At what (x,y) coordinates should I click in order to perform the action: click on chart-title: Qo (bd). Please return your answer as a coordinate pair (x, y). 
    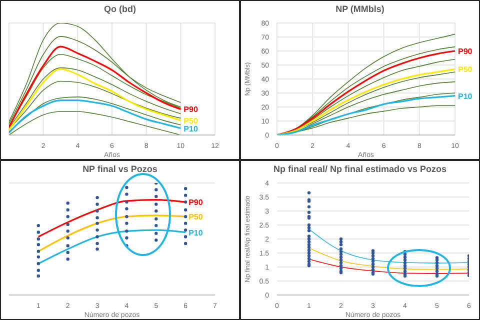
    Looking at the image, I should click on (120, 9).